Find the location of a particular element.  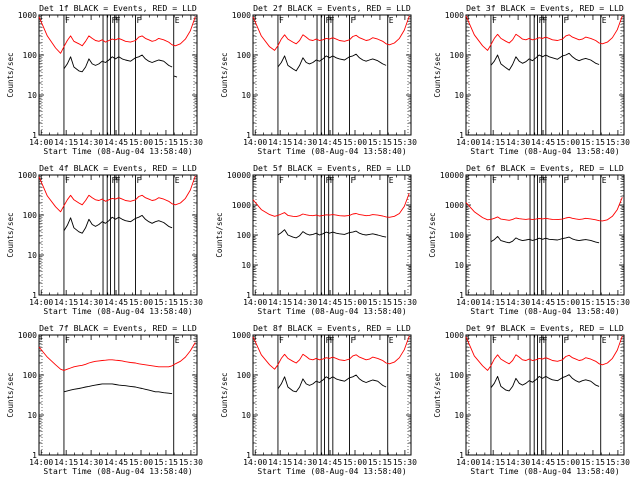

y-tick-label: 100 is located at coordinates (30, 215).